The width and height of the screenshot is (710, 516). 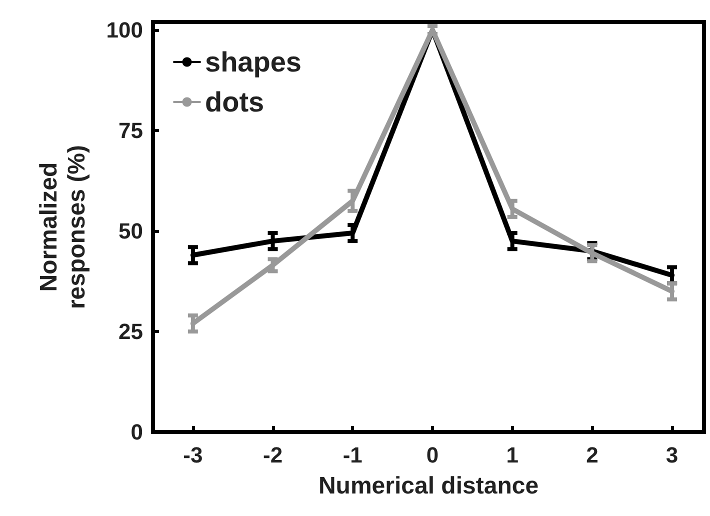 What do you see at coordinates (512, 455) in the screenshot?
I see `x-tick-label: 1` at bounding box center [512, 455].